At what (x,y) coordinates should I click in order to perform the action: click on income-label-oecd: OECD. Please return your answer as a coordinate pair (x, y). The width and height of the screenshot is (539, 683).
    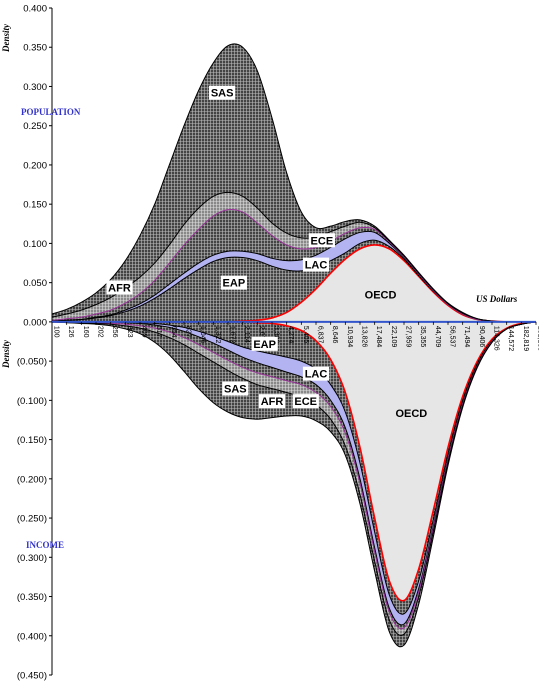
    Looking at the image, I should click on (411, 414).